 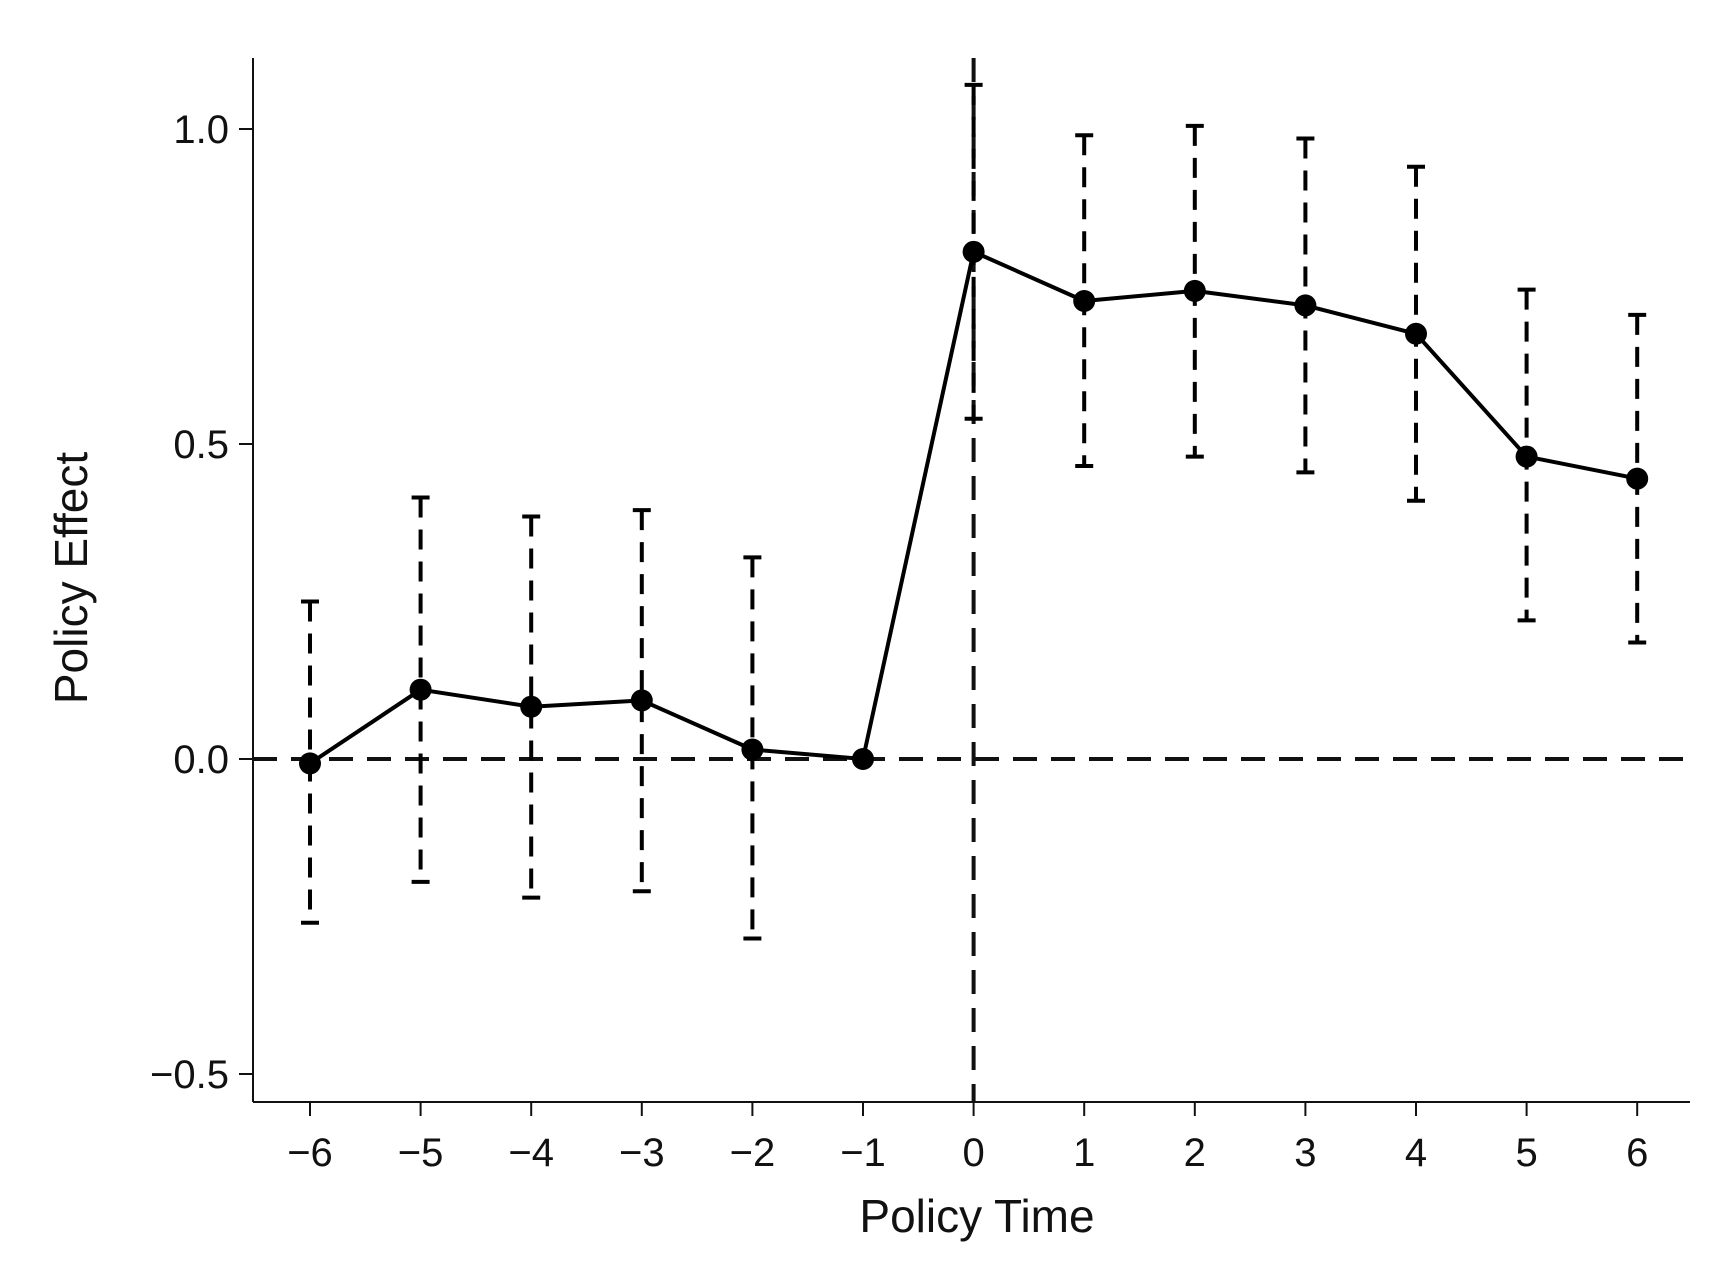 What do you see at coordinates (201, 130) in the screenshot?
I see `y-tick-label: 1.0` at bounding box center [201, 130].